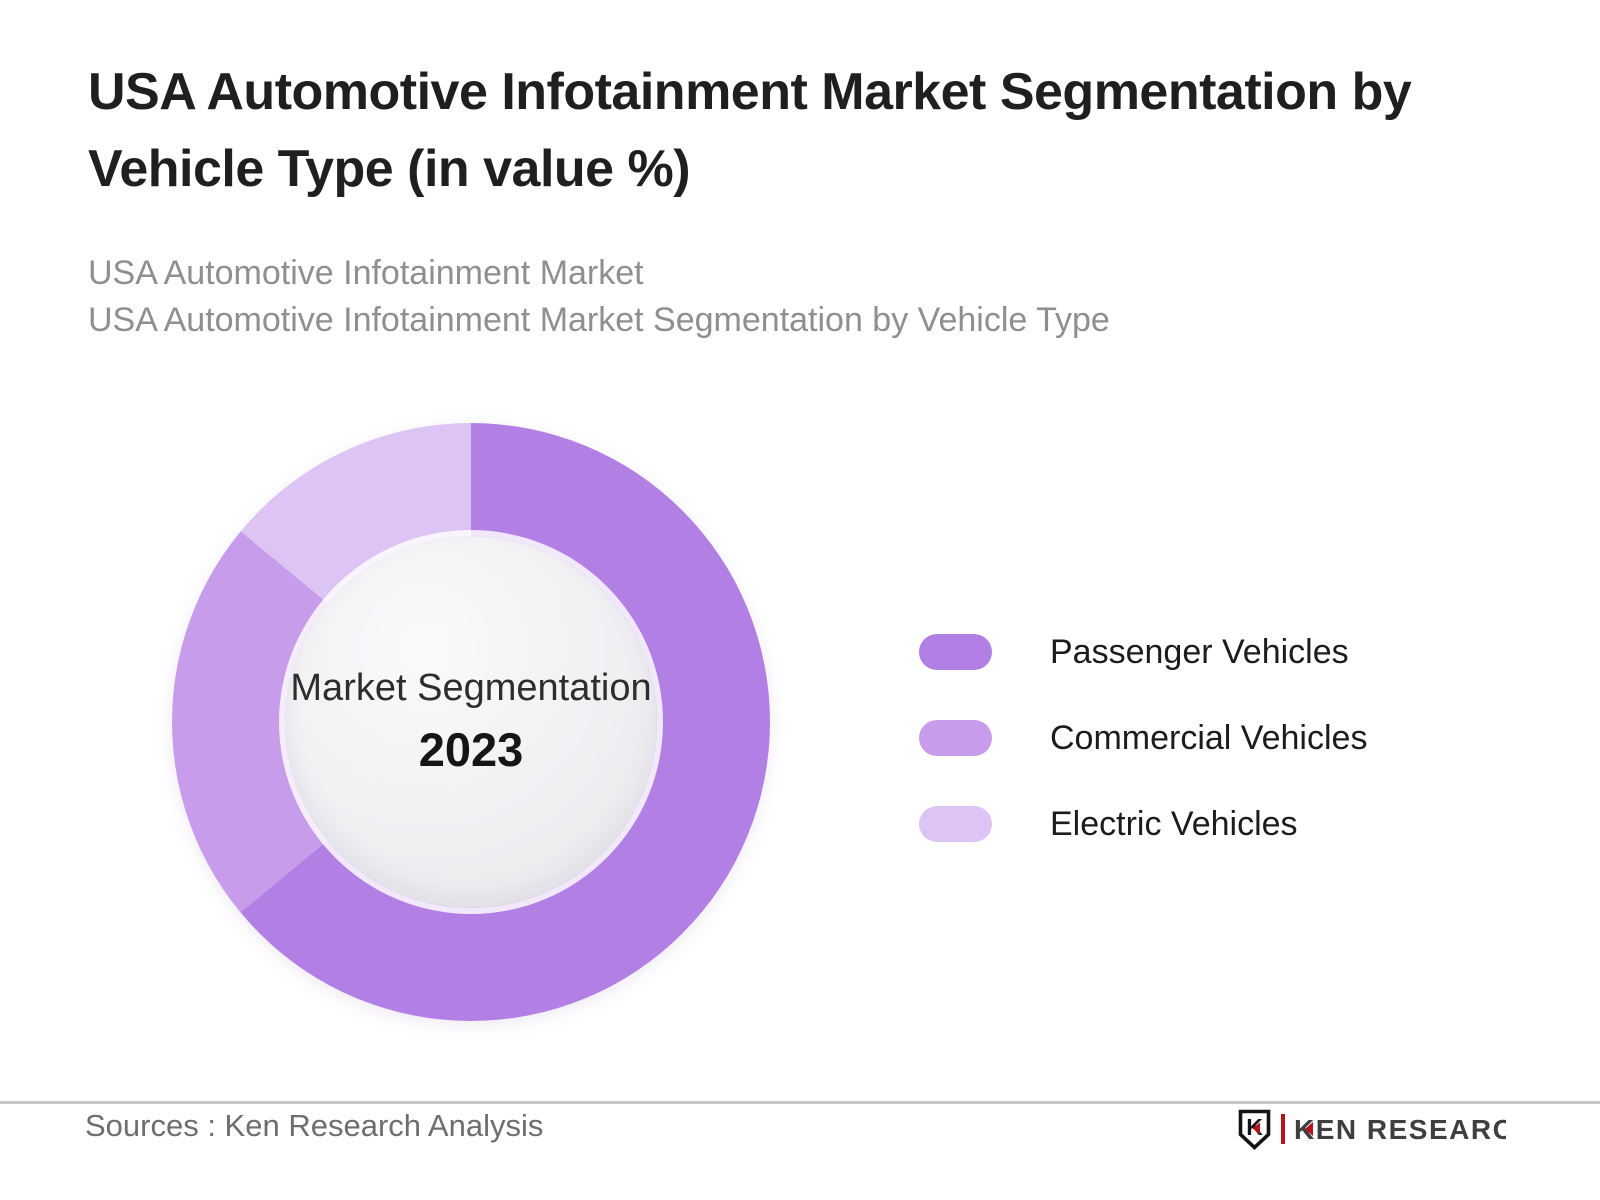 The image size is (1600, 1200). What do you see at coordinates (389, 169) in the screenshot?
I see `page-title-line-2: Vehicle Type (in value %)` at bounding box center [389, 169].